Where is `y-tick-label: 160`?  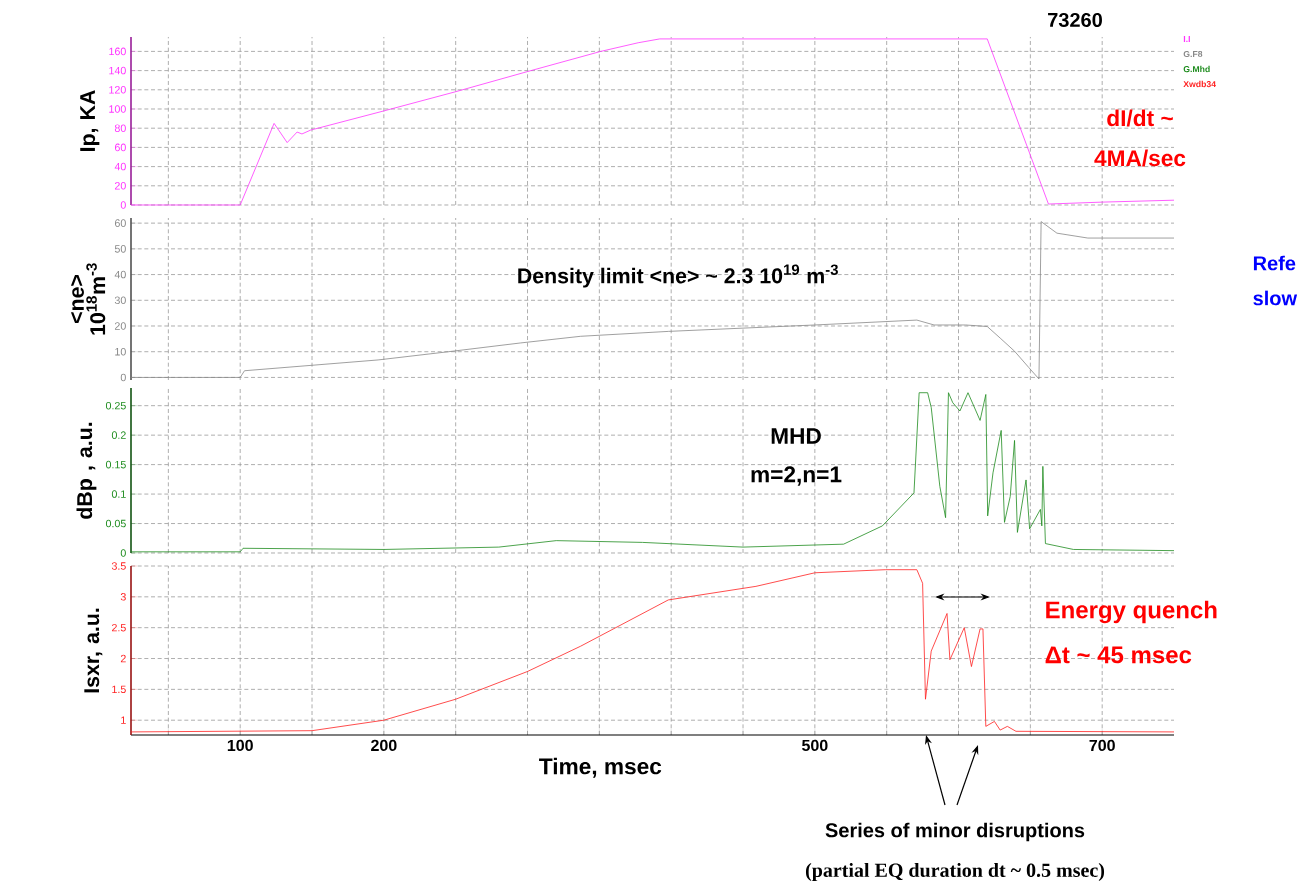 y-tick-label: 160 is located at coordinates (117, 51).